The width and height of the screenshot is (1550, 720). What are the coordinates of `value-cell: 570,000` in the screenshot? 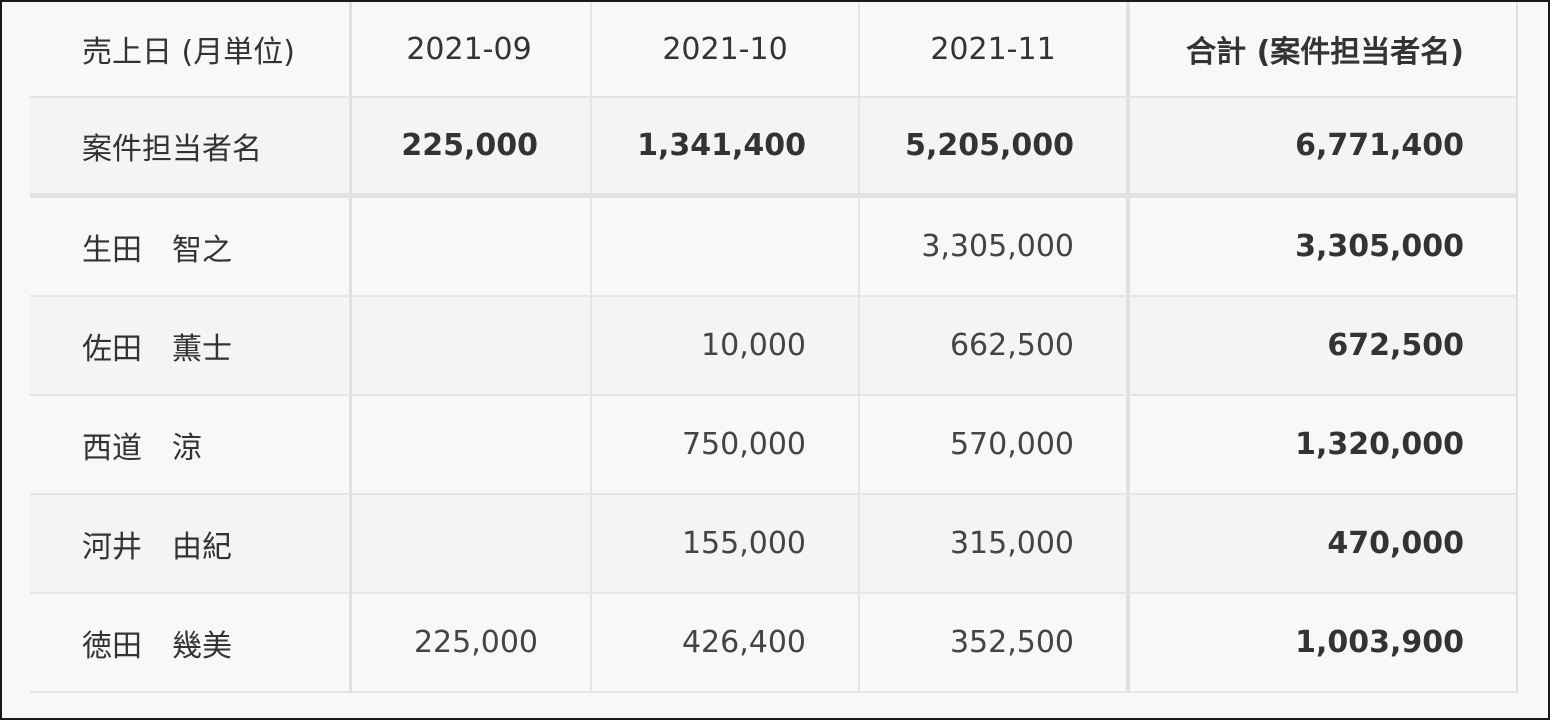 It's located at (995, 445).